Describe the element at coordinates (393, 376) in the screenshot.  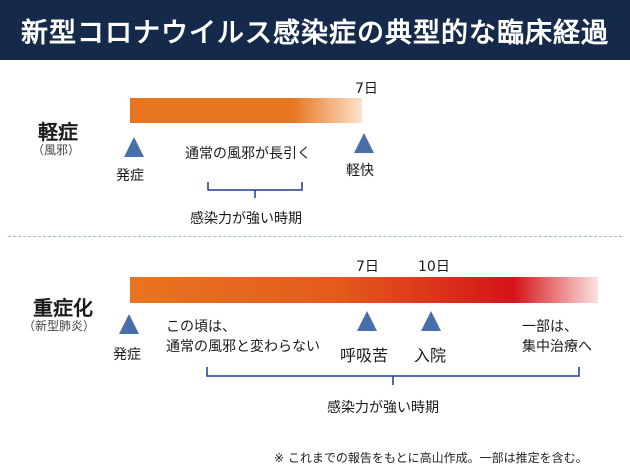
I see `severe-infectious-brace` at that location.